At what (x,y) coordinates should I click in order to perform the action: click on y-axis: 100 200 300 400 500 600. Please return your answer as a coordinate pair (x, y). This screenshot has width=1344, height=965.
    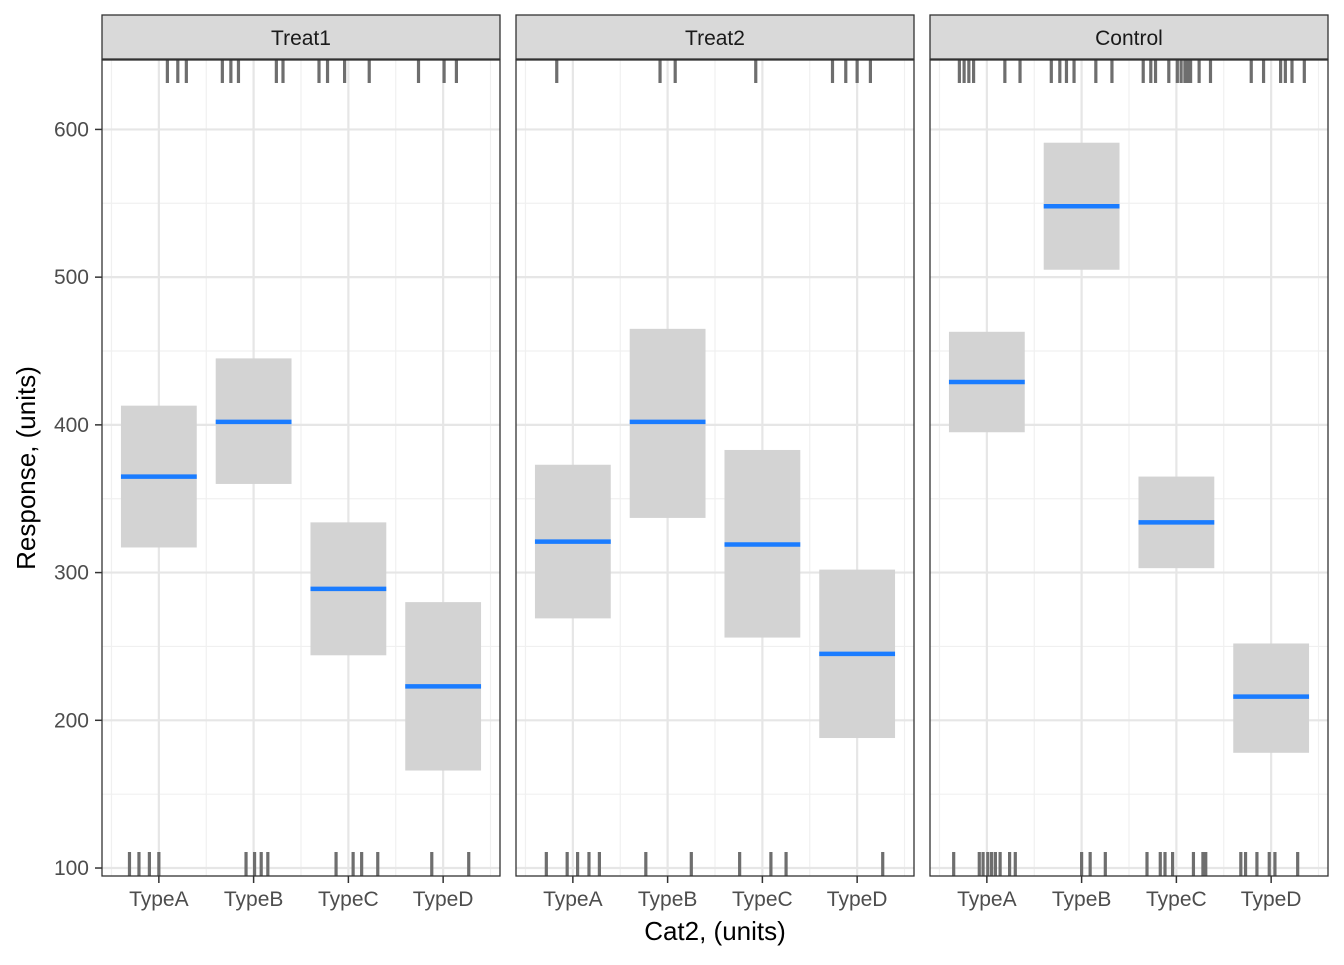
    Looking at the image, I should click on (78, 499).